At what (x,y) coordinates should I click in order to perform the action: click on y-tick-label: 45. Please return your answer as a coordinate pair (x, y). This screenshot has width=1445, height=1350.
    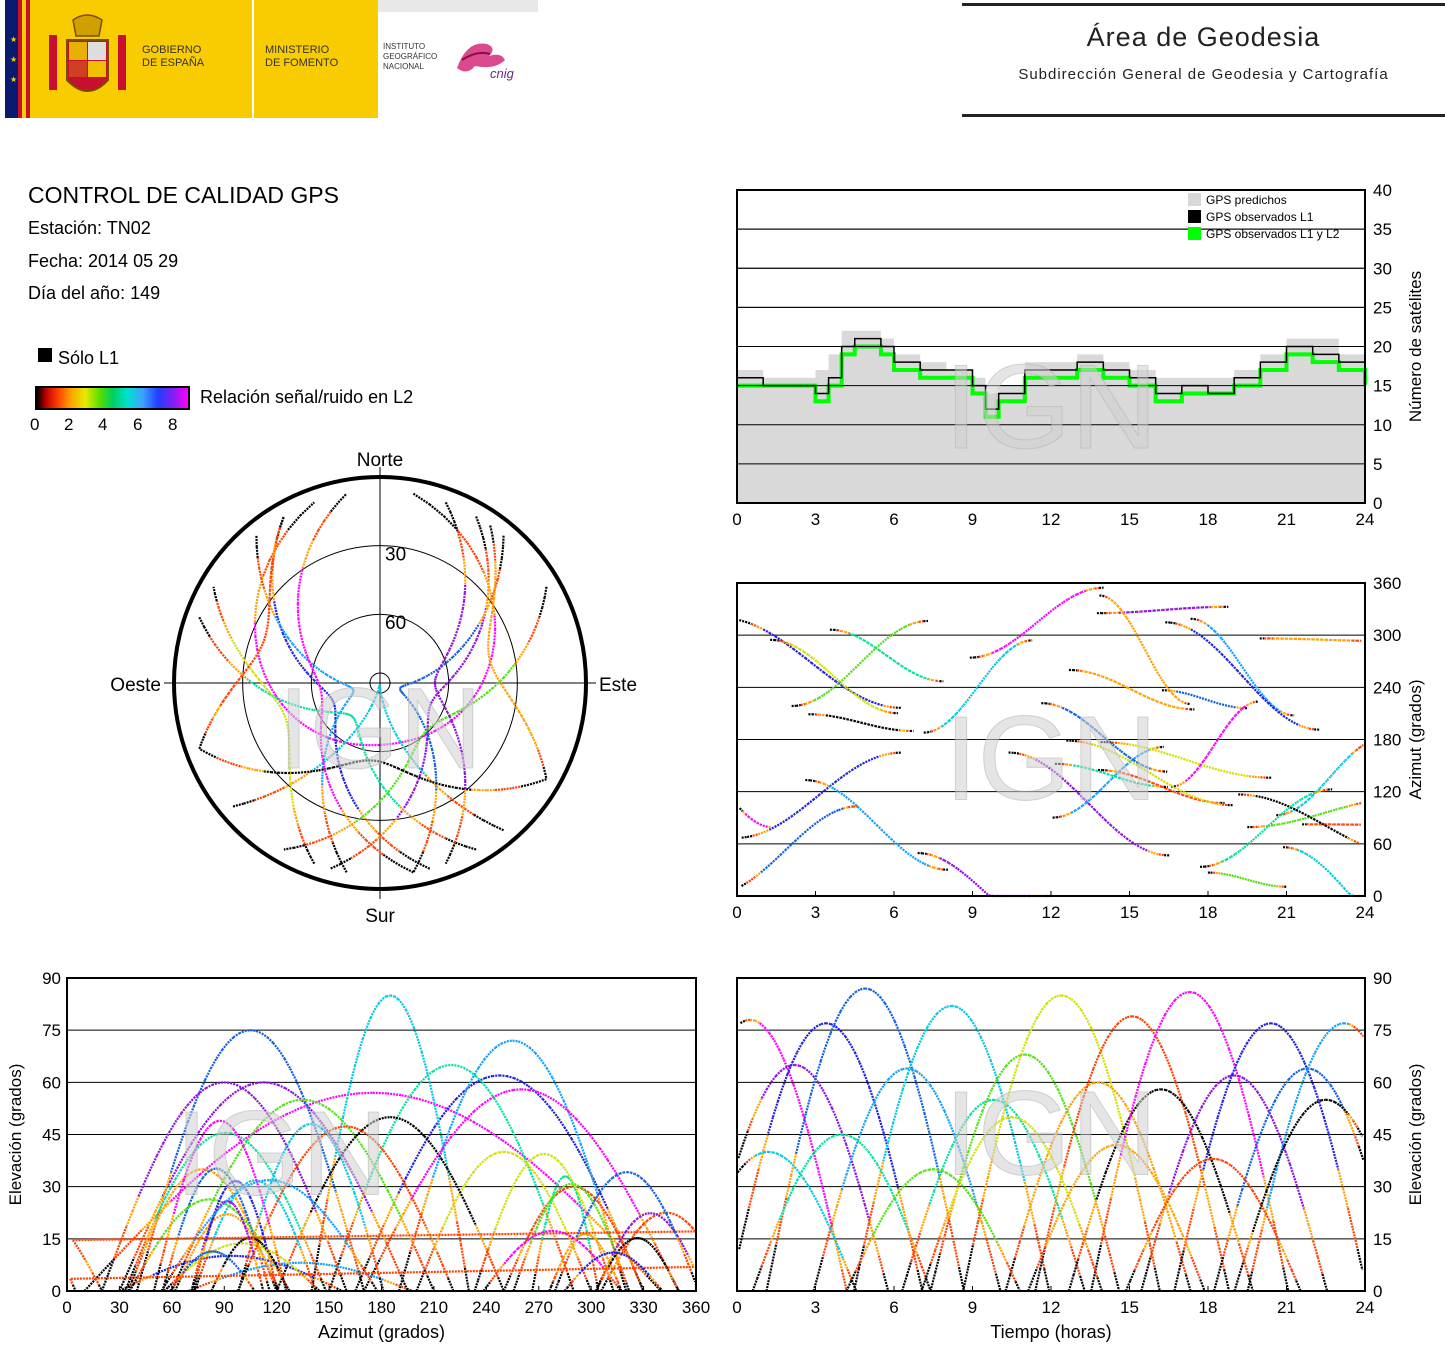
    Looking at the image, I should click on (1382, 1135).